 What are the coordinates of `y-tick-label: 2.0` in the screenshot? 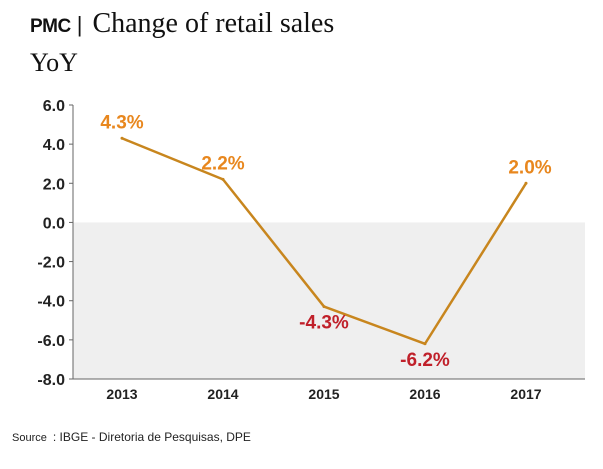 It's located at (54, 184).